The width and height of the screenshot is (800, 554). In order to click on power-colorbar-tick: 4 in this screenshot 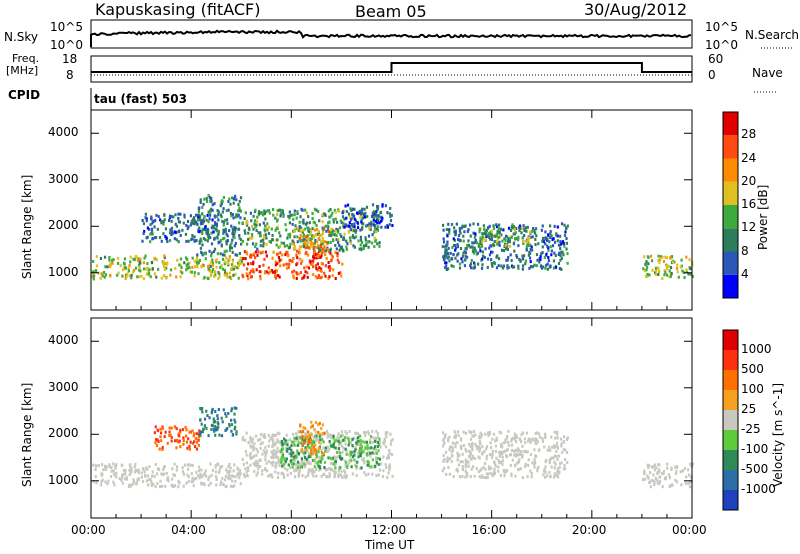, I will do `click(745, 273)`.